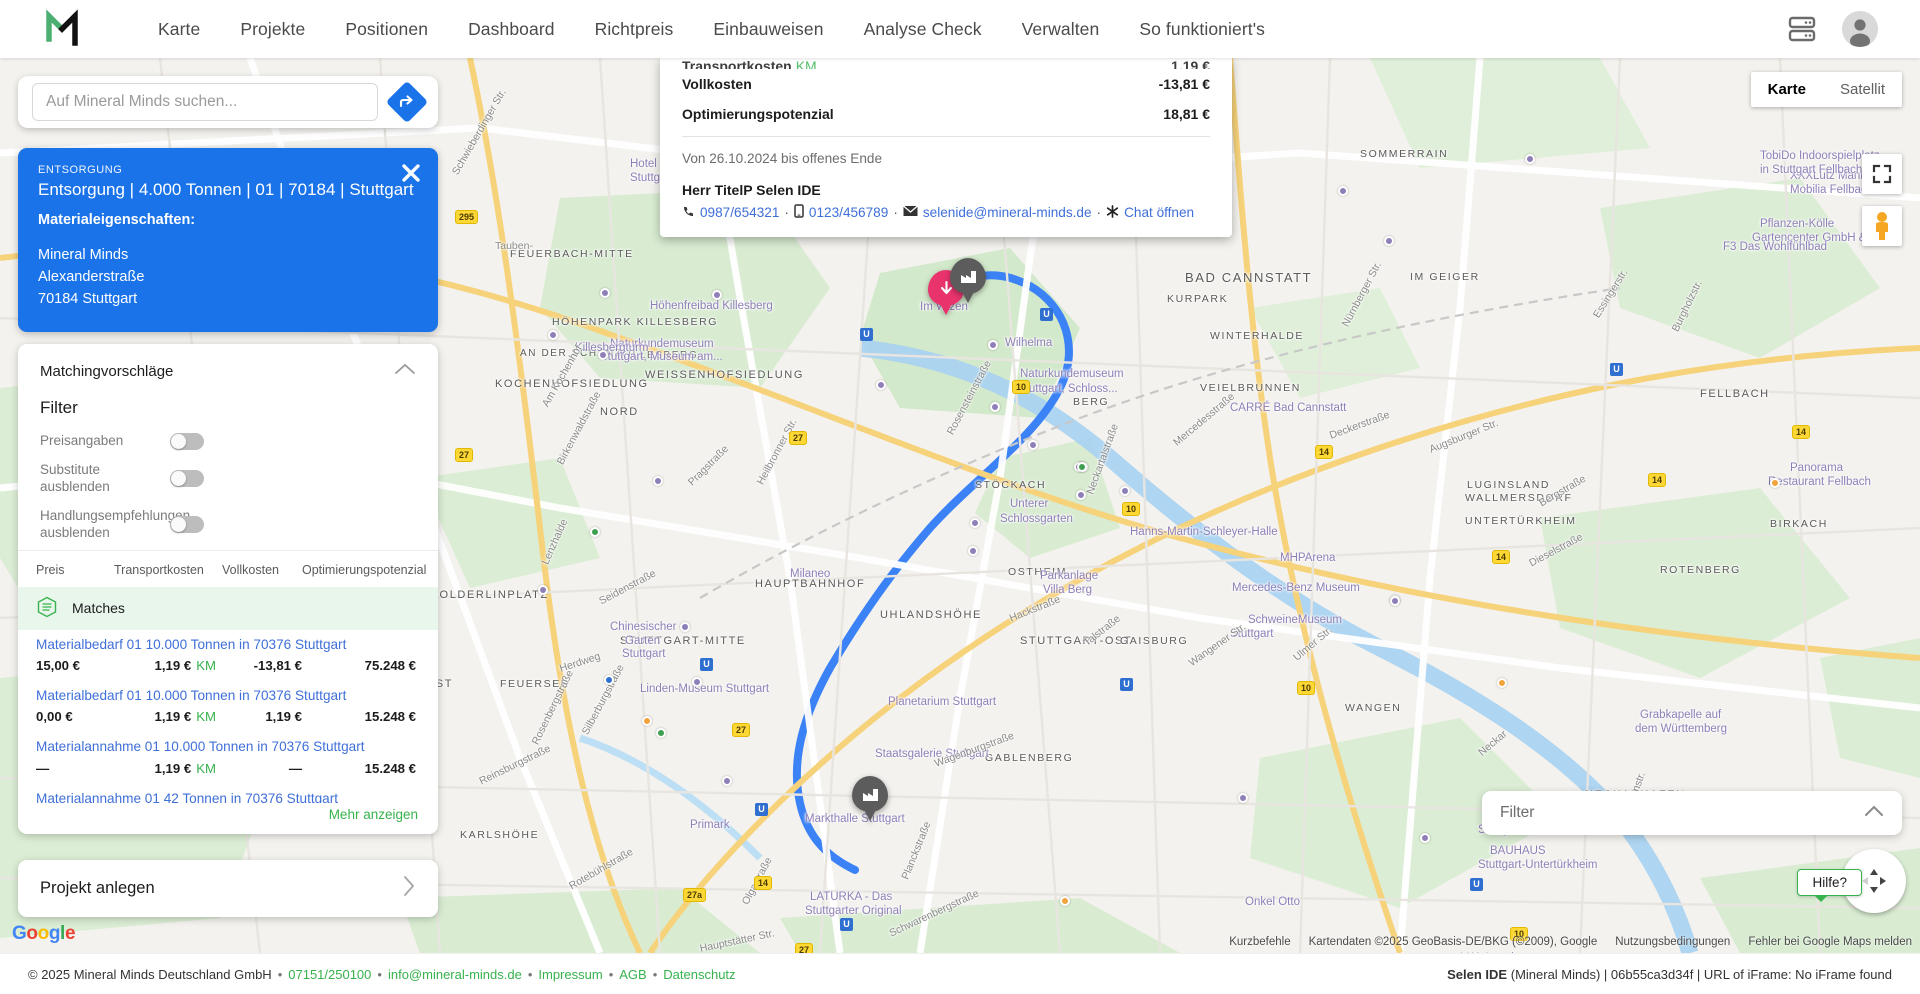 This screenshot has height=994, width=1920. I want to click on nav-item-projekte: Projekte, so click(273, 28).